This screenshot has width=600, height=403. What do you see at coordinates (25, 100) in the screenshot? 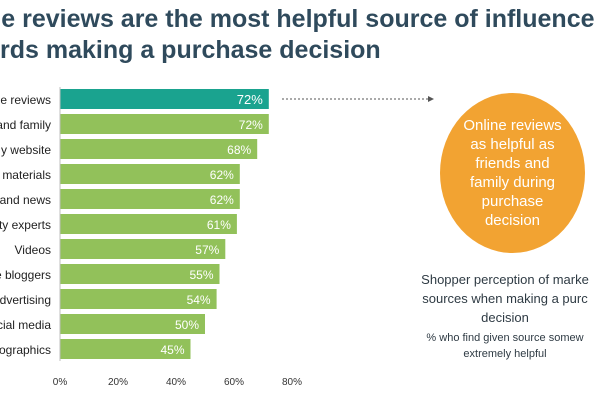
I see `category-label-0: e reviews` at bounding box center [25, 100].